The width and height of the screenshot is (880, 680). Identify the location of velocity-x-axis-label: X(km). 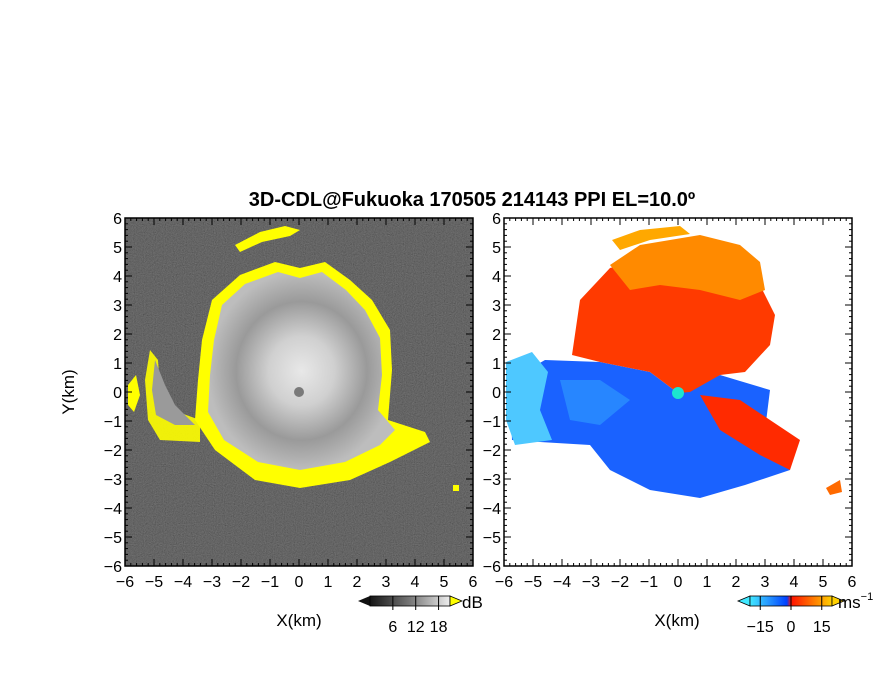
(676, 620).